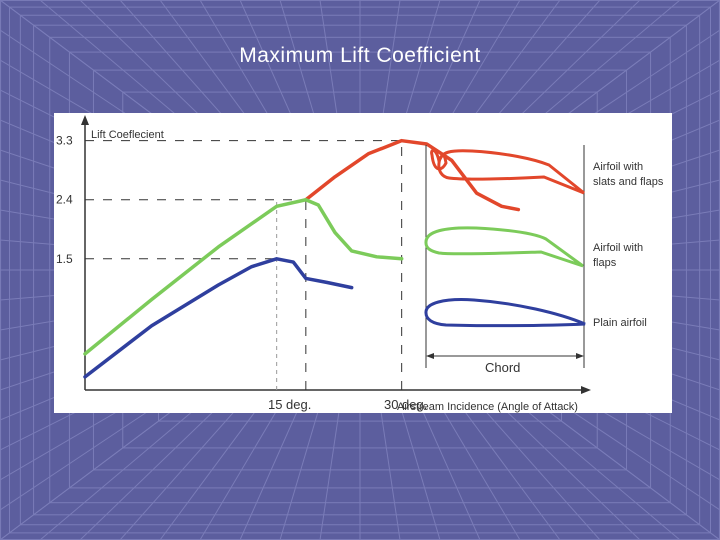  What do you see at coordinates (64, 141) in the screenshot?
I see `y-tick-label: 3.3` at bounding box center [64, 141].